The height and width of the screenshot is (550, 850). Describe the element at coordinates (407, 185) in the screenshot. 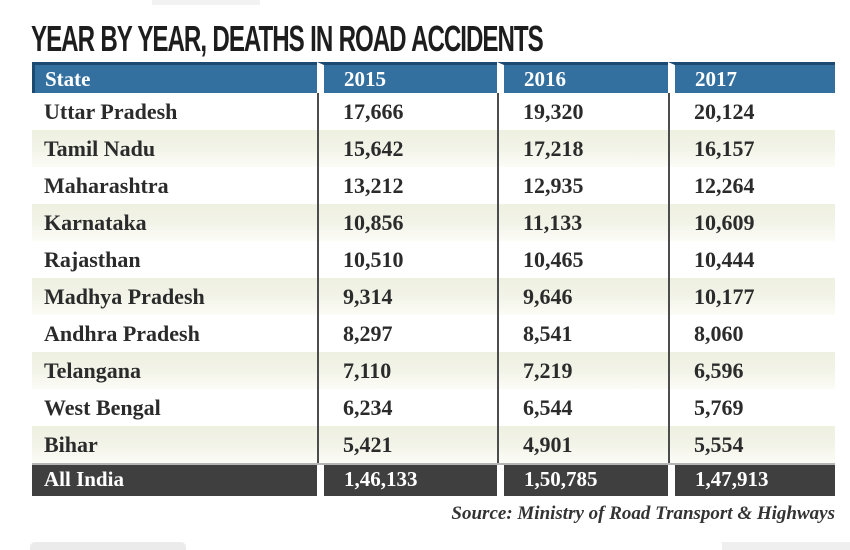

I see `value-cell-2015: 13,212` at that location.